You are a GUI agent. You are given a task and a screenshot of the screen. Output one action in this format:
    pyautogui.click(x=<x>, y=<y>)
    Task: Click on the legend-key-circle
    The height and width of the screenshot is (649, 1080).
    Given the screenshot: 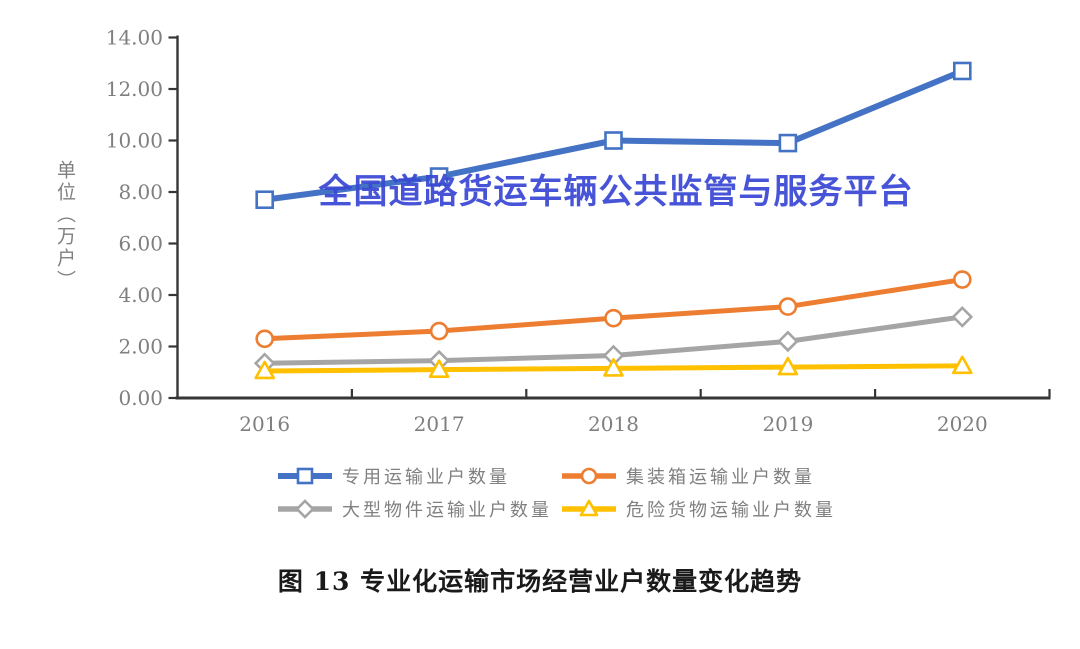 What is the action you would take?
    pyautogui.click(x=589, y=476)
    